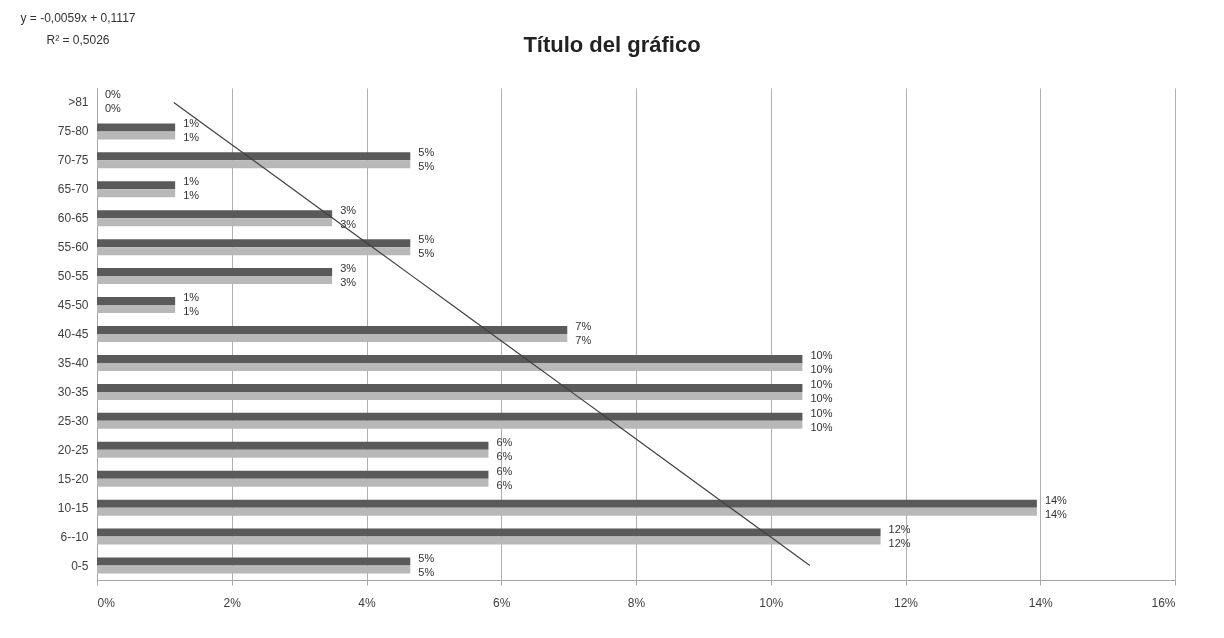  Describe the element at coordinates (73, 276) in the screenshot. I see `y-tick-label: 50-55` at that location.